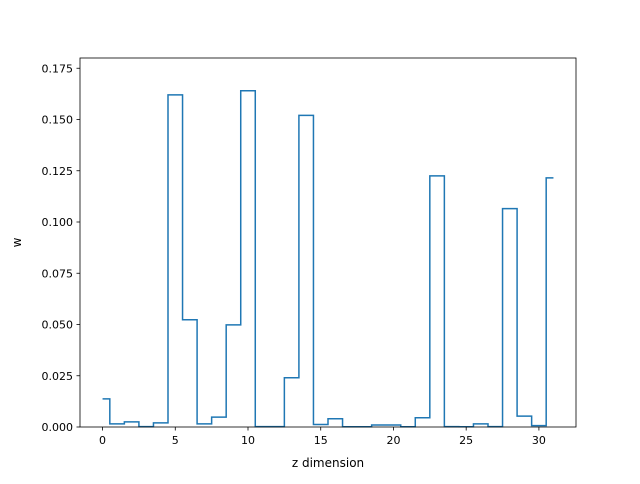 The height and width of the screenshot is (484, 640). I want to click on y-tick-label: 0.100, so click(58, 222).